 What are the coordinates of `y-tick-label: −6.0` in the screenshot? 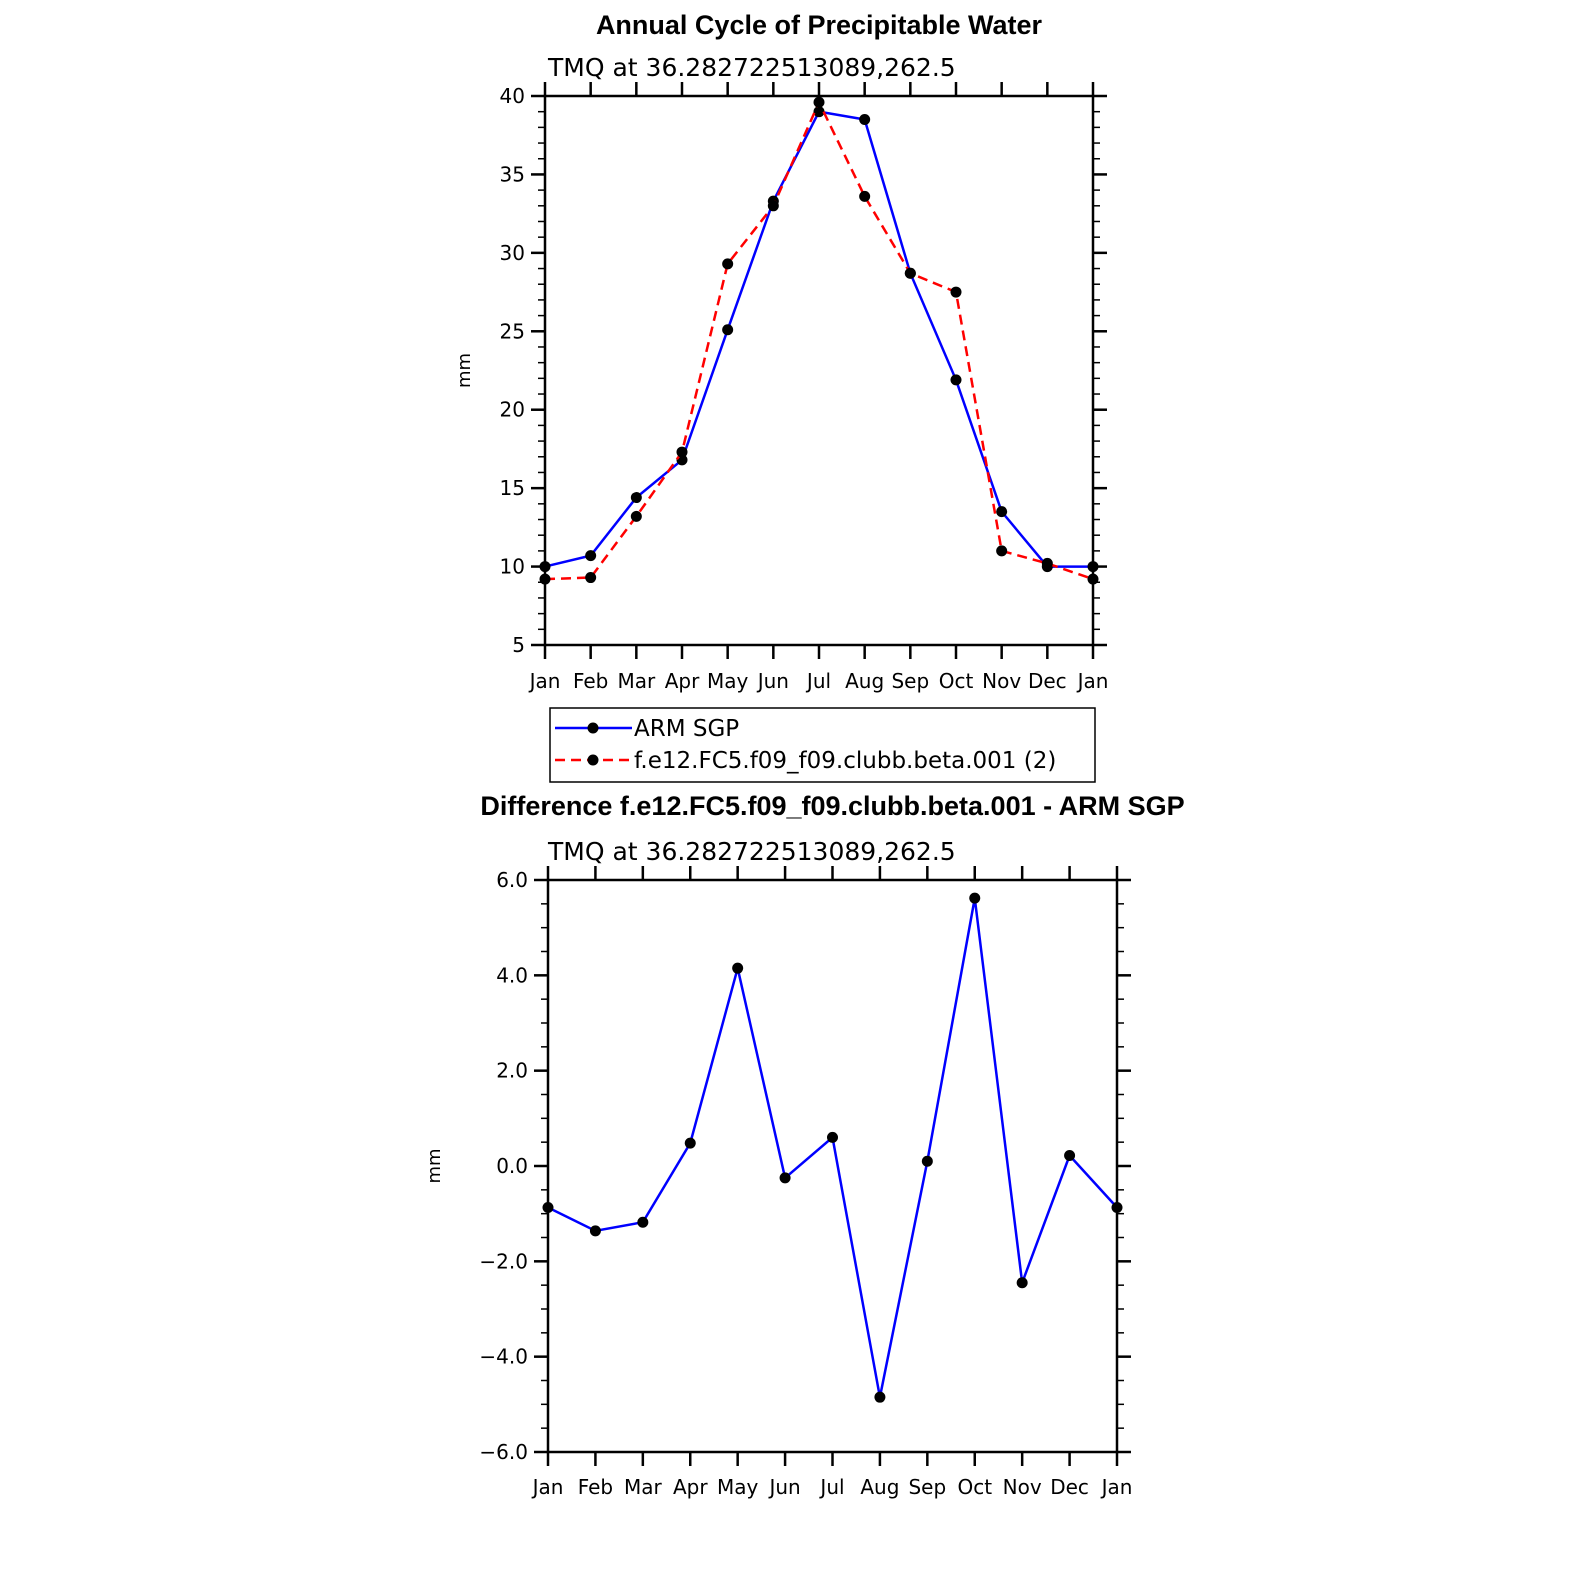 It's located at (503, 1452).